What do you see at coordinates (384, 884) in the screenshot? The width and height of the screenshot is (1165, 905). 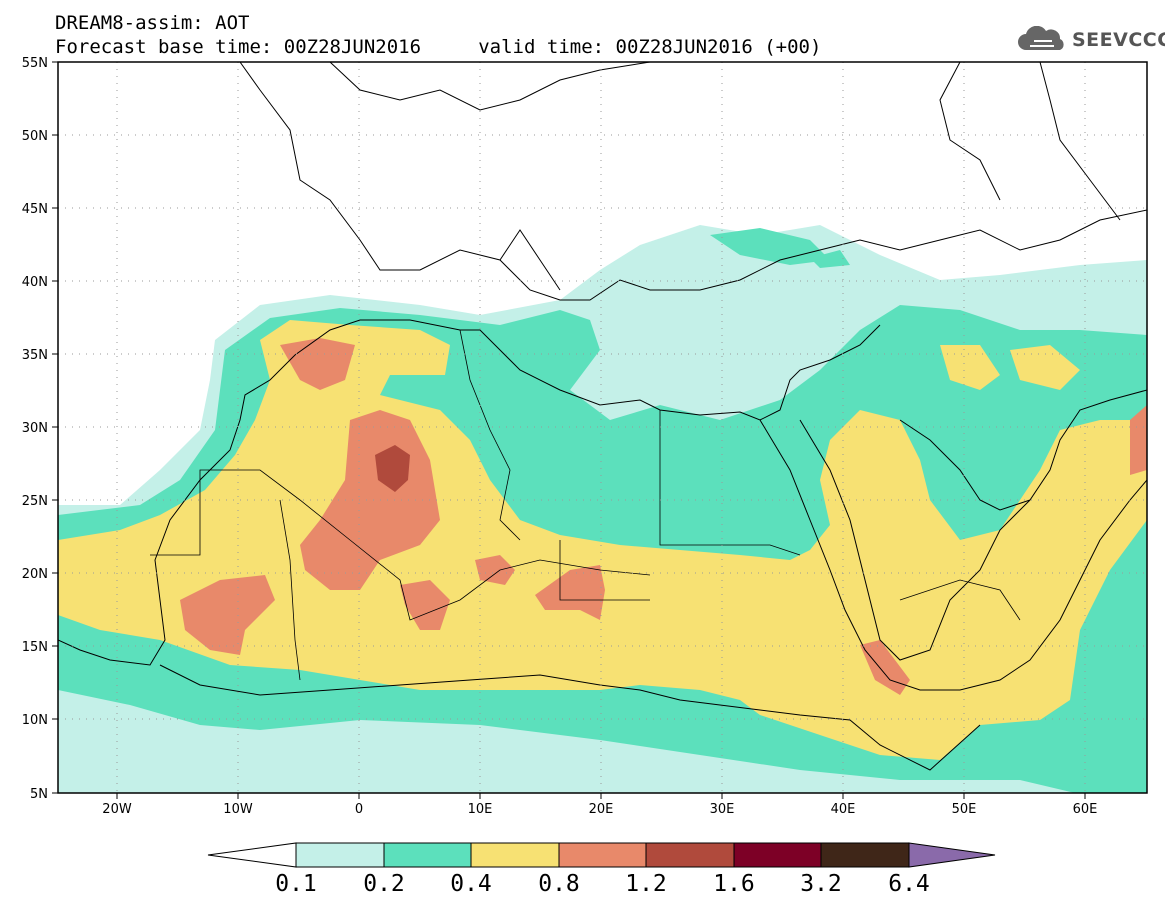 I see `colorbar-label: 0.2` at bounding box center [384, 884].